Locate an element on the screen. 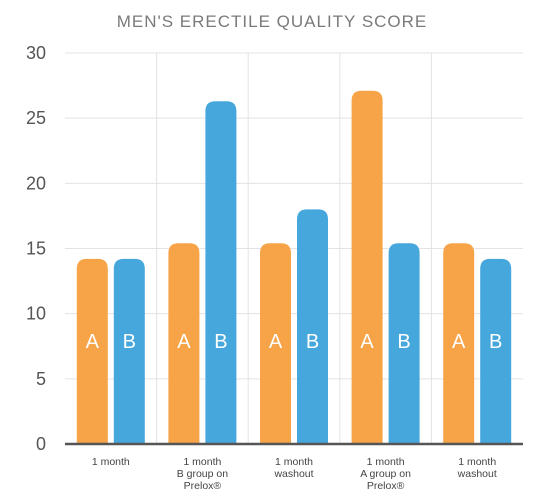 The image size is (550, 500). x-tick-label: 1 month B group on Prelox® is located at coordinates (203, 474).